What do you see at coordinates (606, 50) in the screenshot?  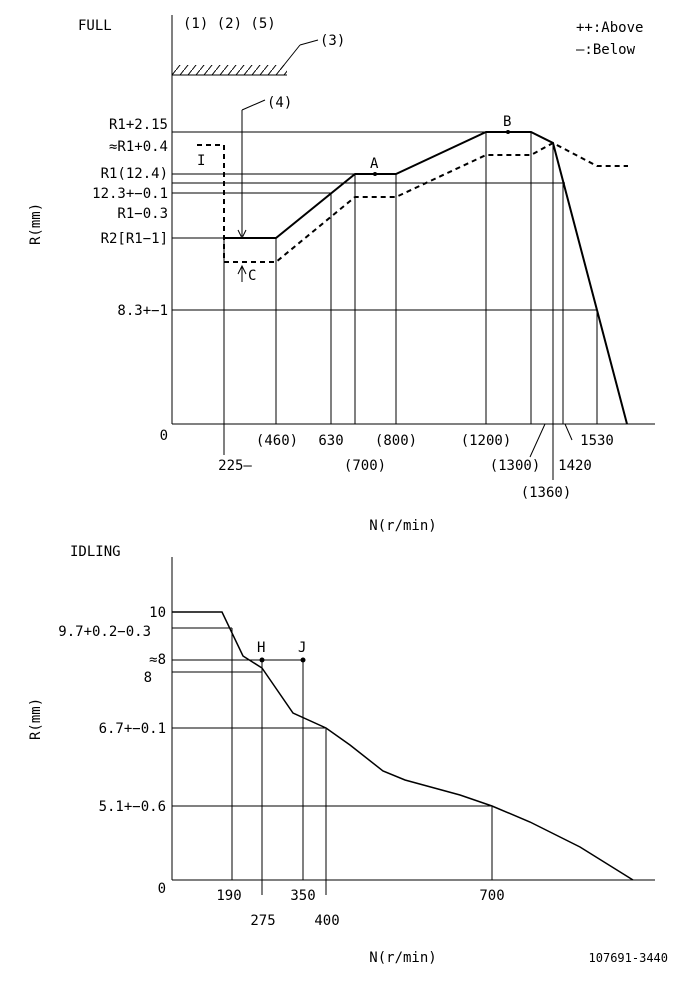 I see `legend: —:Below` at bounding box center [606, 50].